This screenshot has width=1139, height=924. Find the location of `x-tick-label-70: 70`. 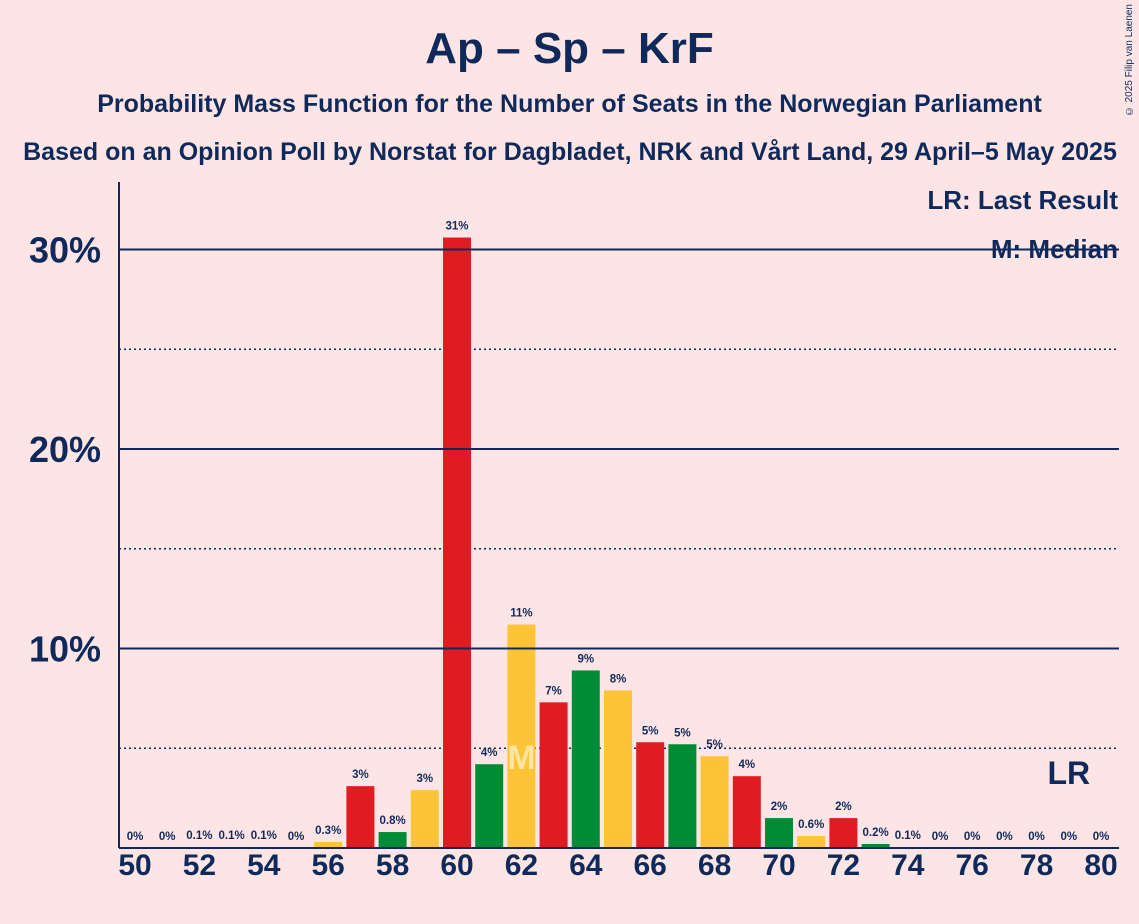

x-tick-label-70: 70 is located at coordinates (778, 865).